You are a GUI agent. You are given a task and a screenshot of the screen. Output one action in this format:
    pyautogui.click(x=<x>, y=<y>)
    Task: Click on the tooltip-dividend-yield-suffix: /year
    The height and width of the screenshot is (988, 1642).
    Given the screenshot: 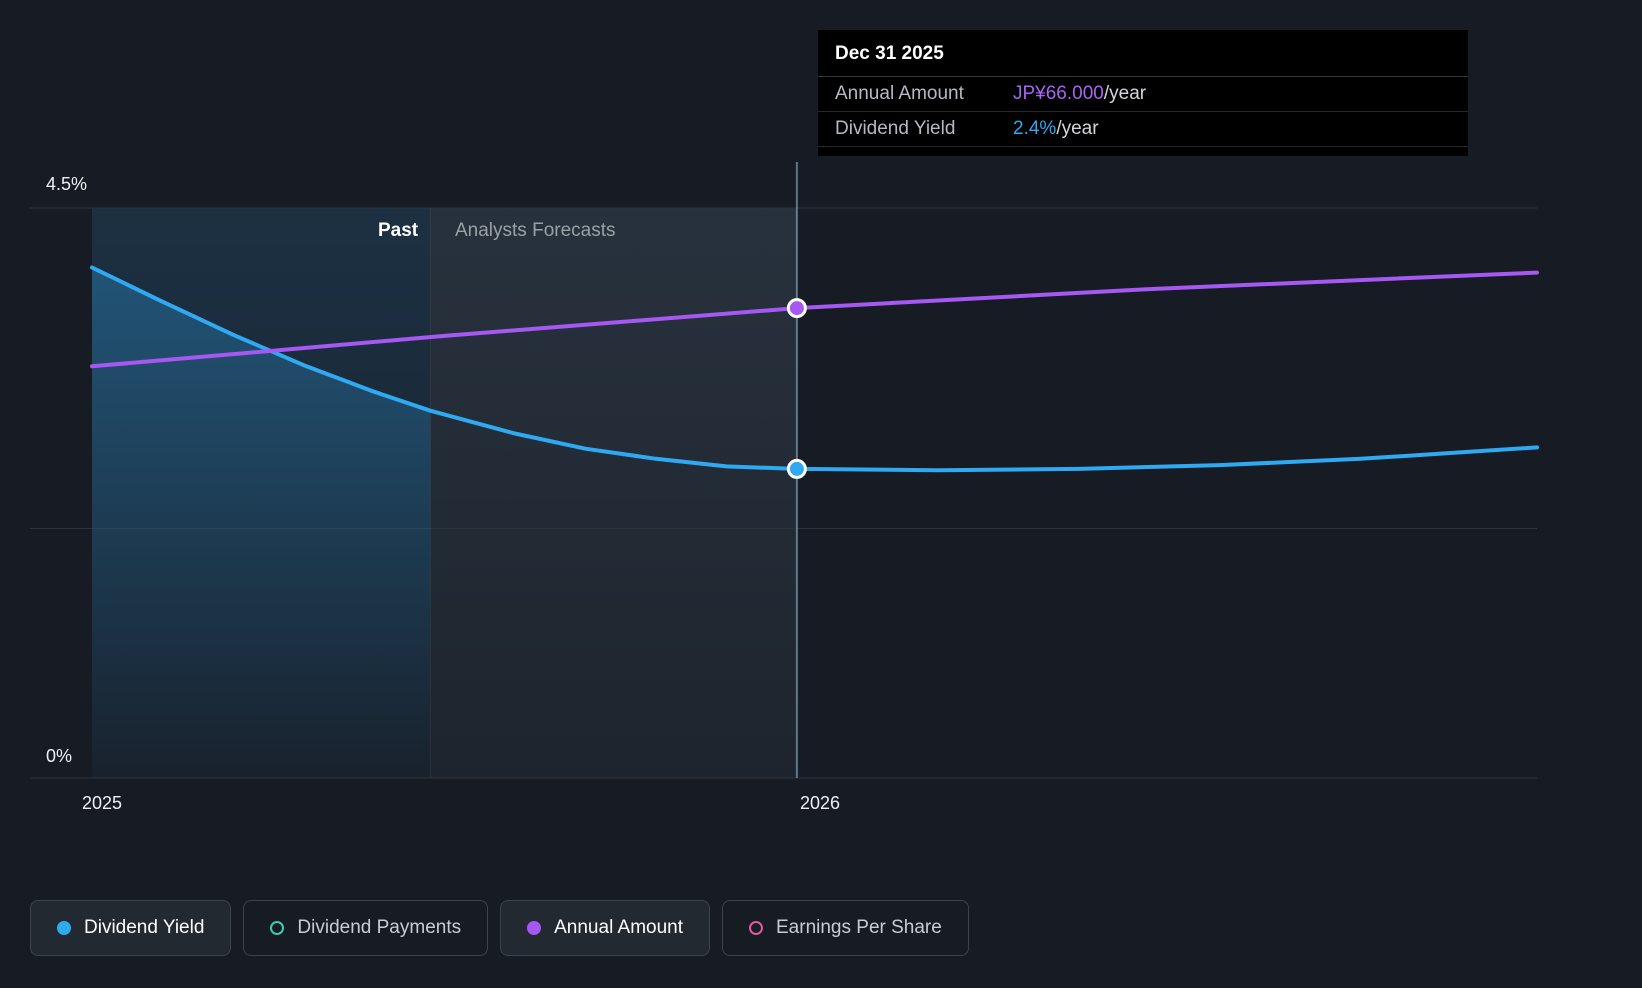 What is the action you would take?
    pyautogui.click(x=1077, y=128)
    